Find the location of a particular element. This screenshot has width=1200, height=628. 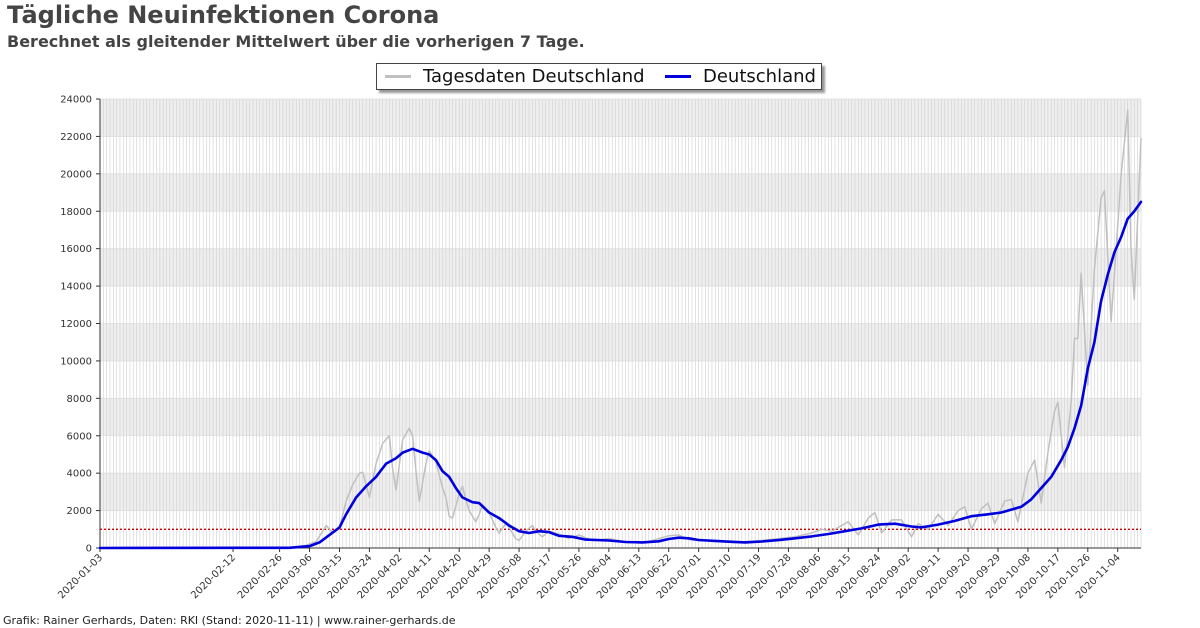

y-tick-label: 8000 is located at coordinates (79, 399).